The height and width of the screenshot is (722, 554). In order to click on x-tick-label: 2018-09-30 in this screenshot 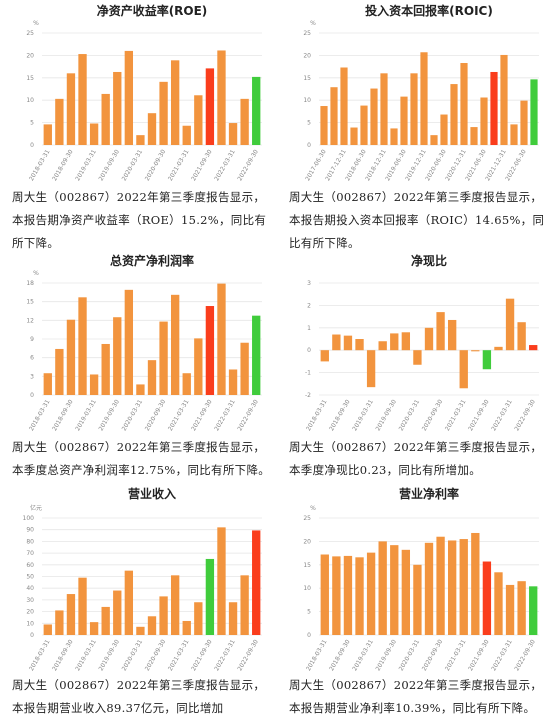, I will do `click(63, 165)`.